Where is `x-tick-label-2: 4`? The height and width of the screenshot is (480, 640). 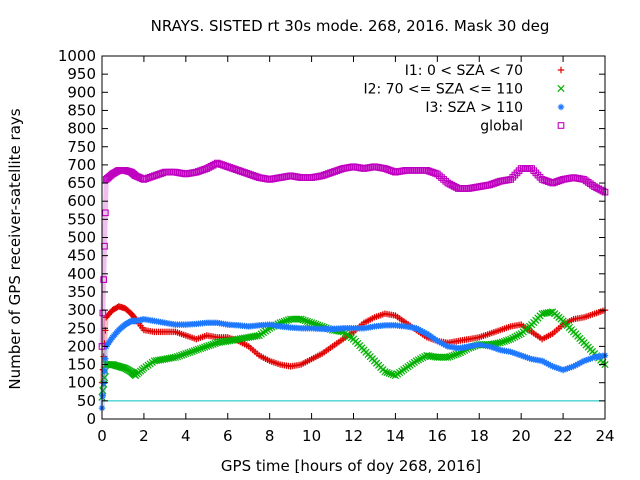
x-tick-label-2: 4 is located at coordinates (186, 436).